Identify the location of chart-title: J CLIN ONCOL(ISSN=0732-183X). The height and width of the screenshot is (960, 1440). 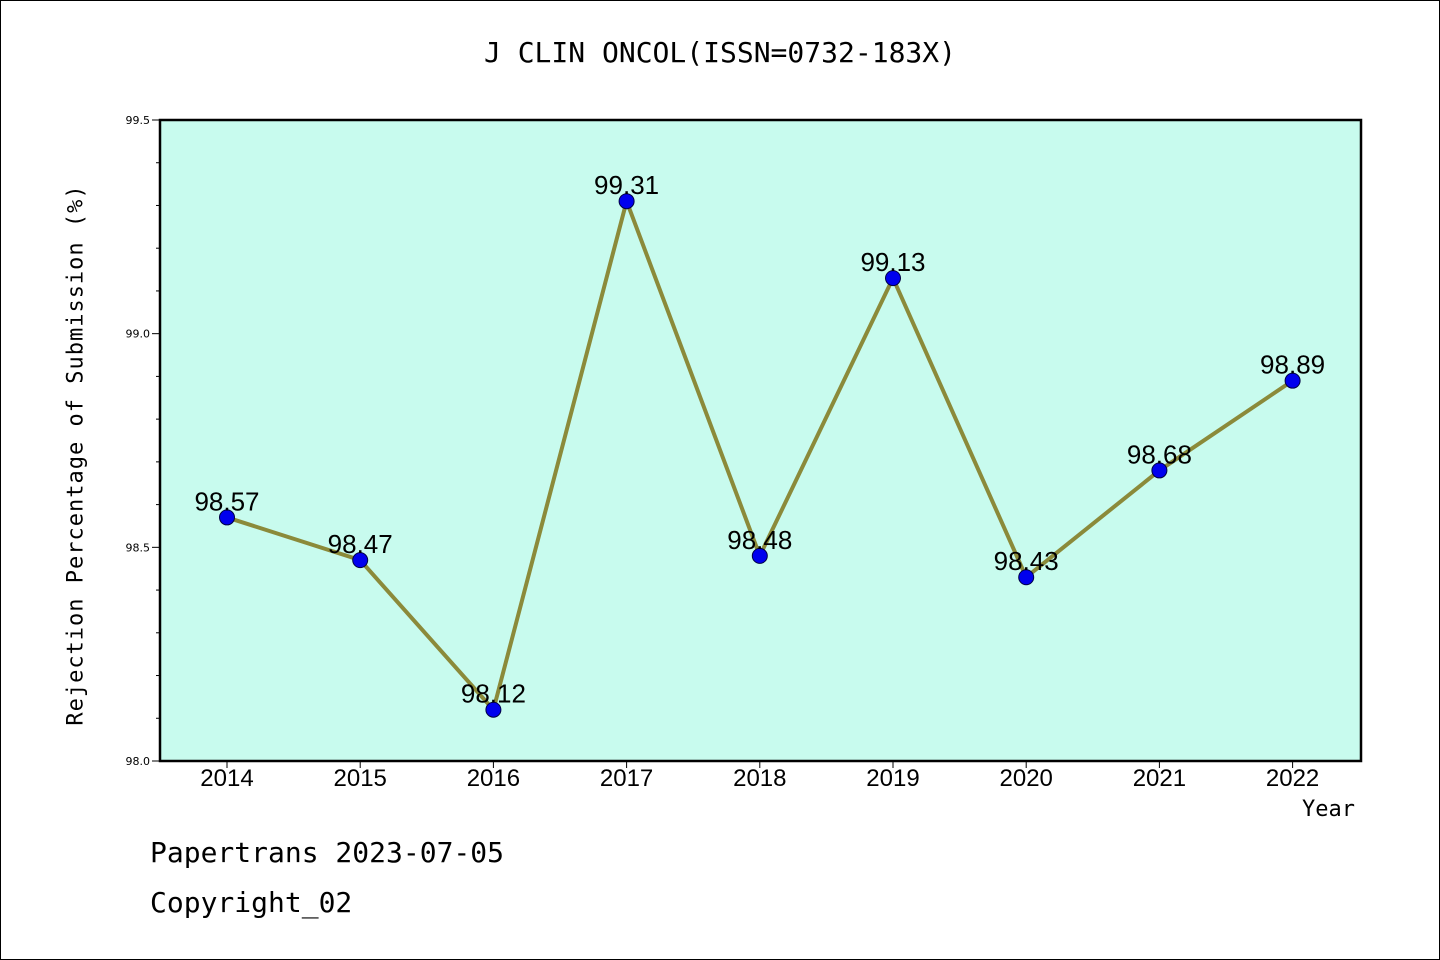
(719, 52).